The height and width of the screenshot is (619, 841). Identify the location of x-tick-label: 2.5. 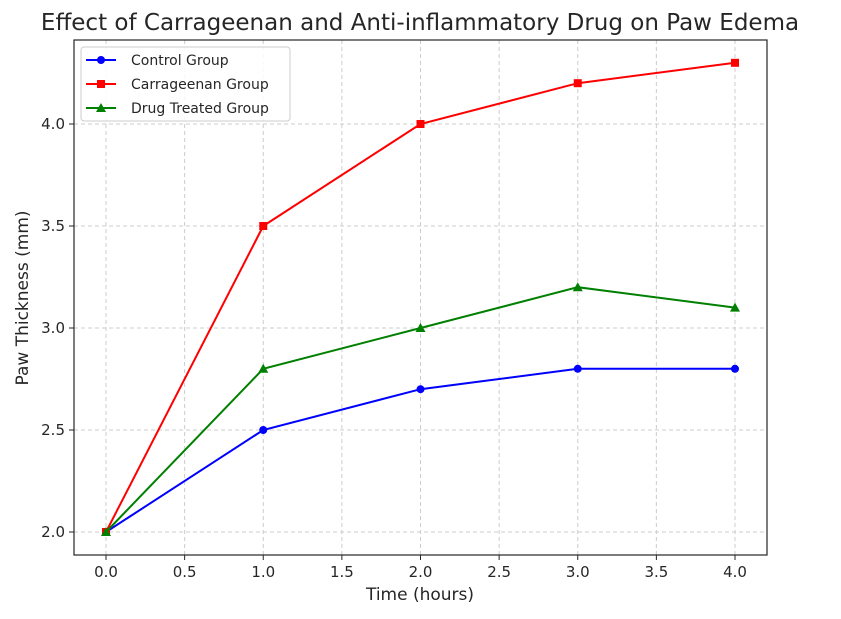
(499, 572).